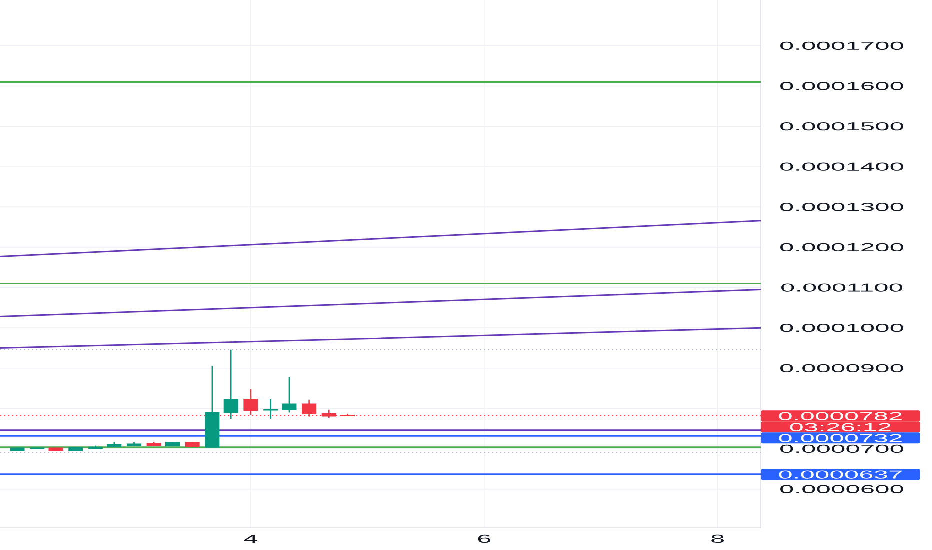 The width and height of the screenshot is (932, 550). Describe the element at coordinates (842, 86) in the screenshot. I see `y-tick-label: 0.0001600` at that location.